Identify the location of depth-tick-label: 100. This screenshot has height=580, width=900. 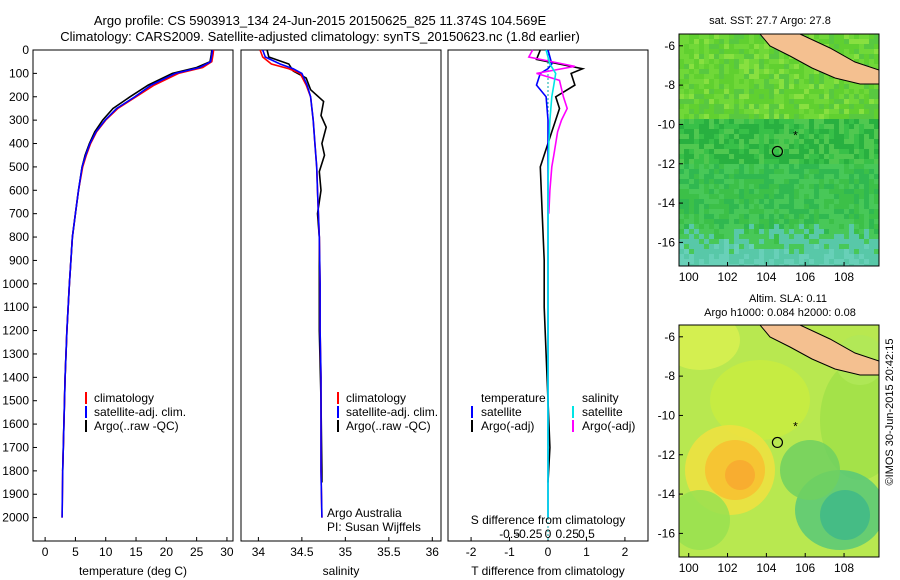
(19, 73).